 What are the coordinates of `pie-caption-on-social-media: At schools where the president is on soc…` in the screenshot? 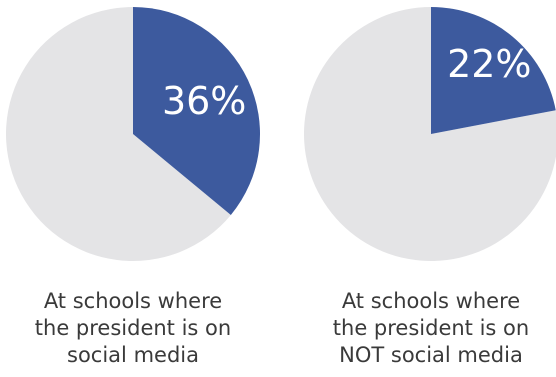 It's located at (133, 328).